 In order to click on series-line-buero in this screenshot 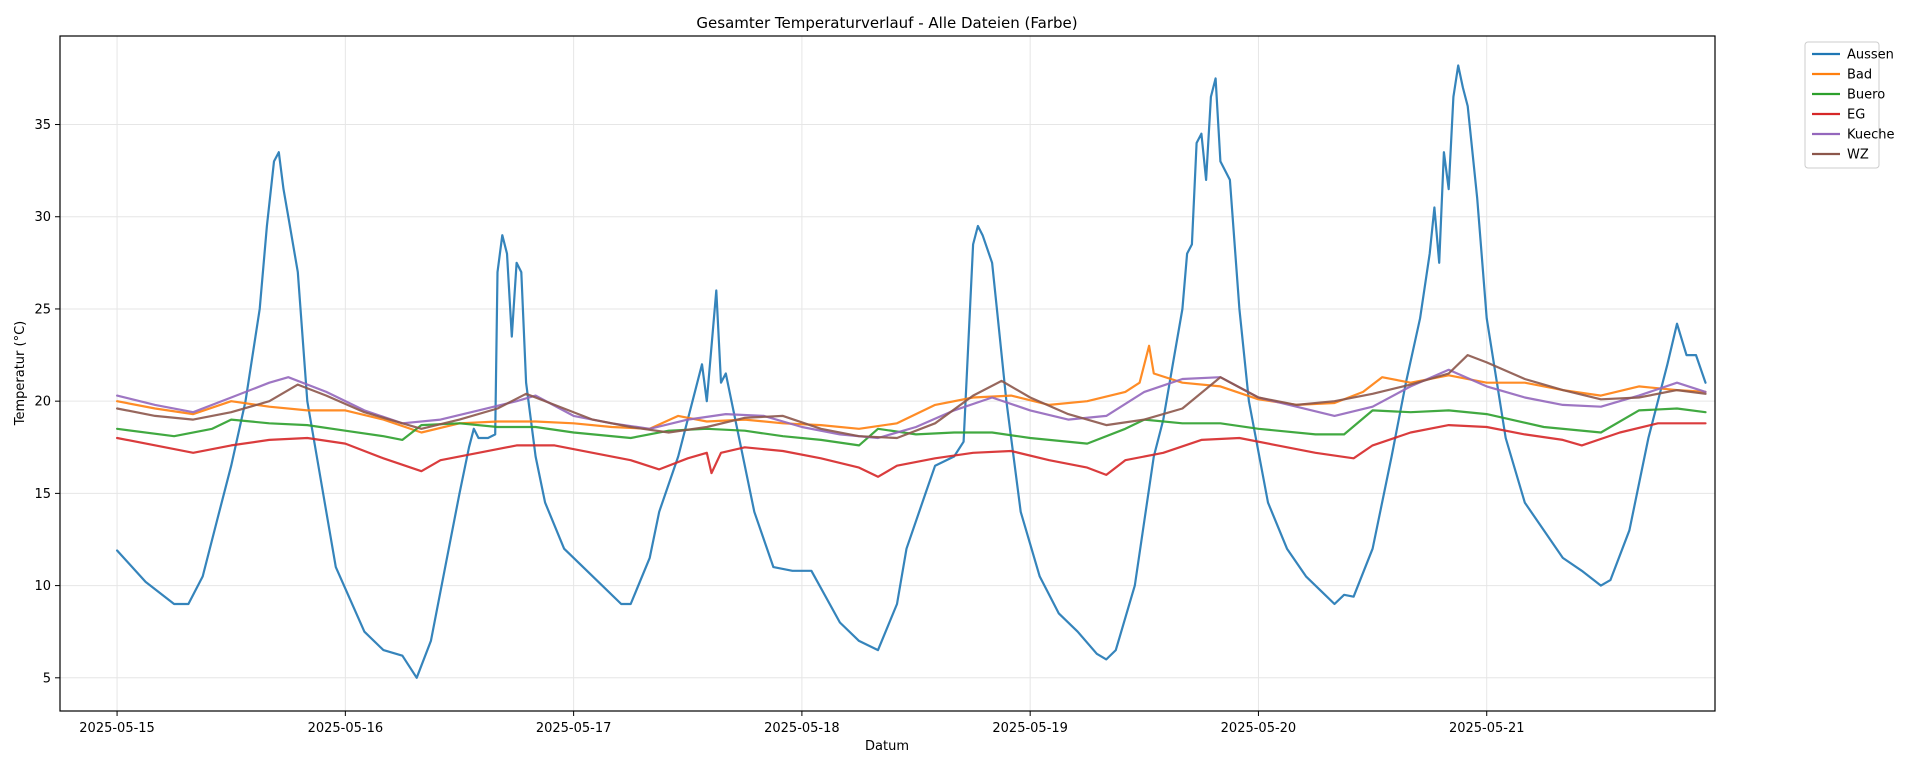, I will do `click(911, 427)`.